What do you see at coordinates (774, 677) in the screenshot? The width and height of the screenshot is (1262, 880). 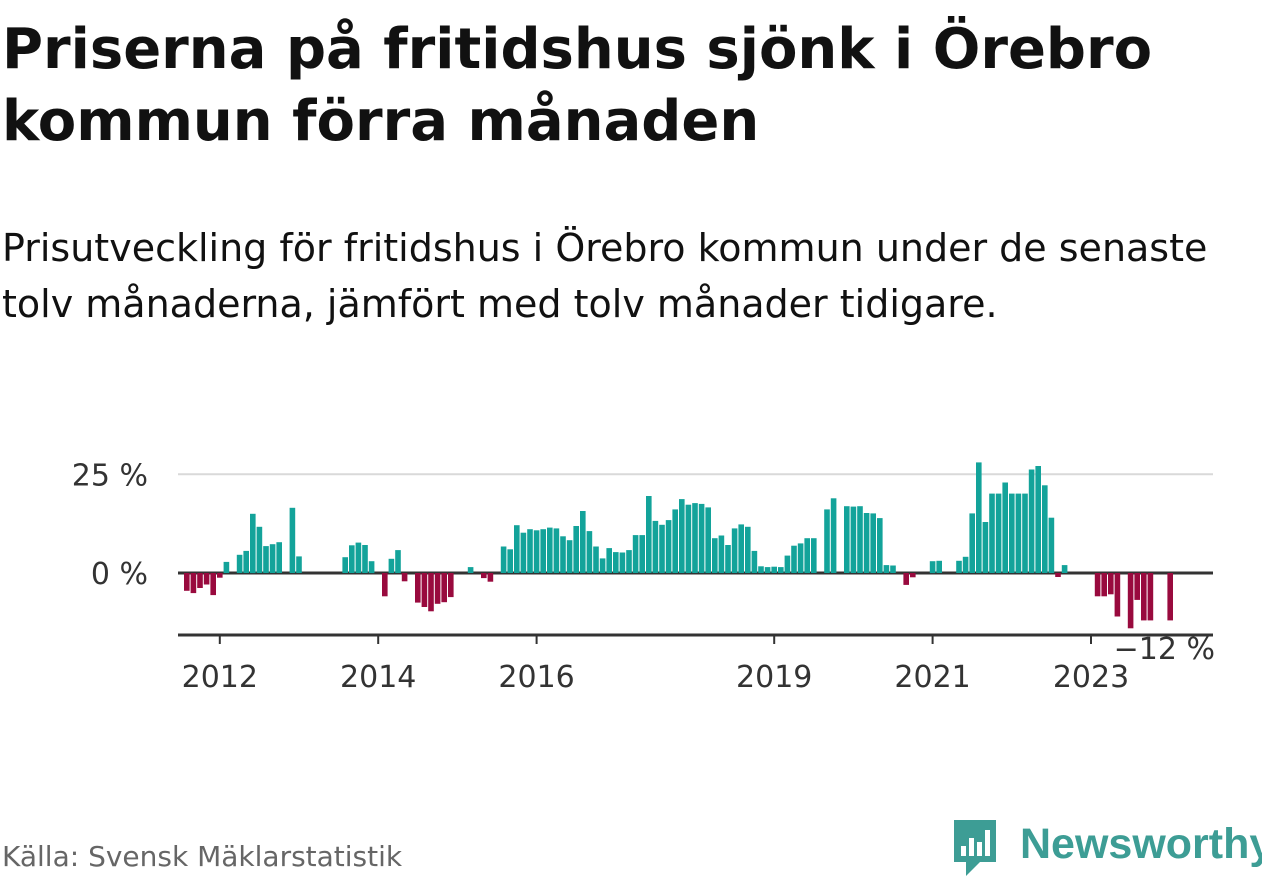 I see `x-tick-label: 2019` at bounding box center [774, 677].